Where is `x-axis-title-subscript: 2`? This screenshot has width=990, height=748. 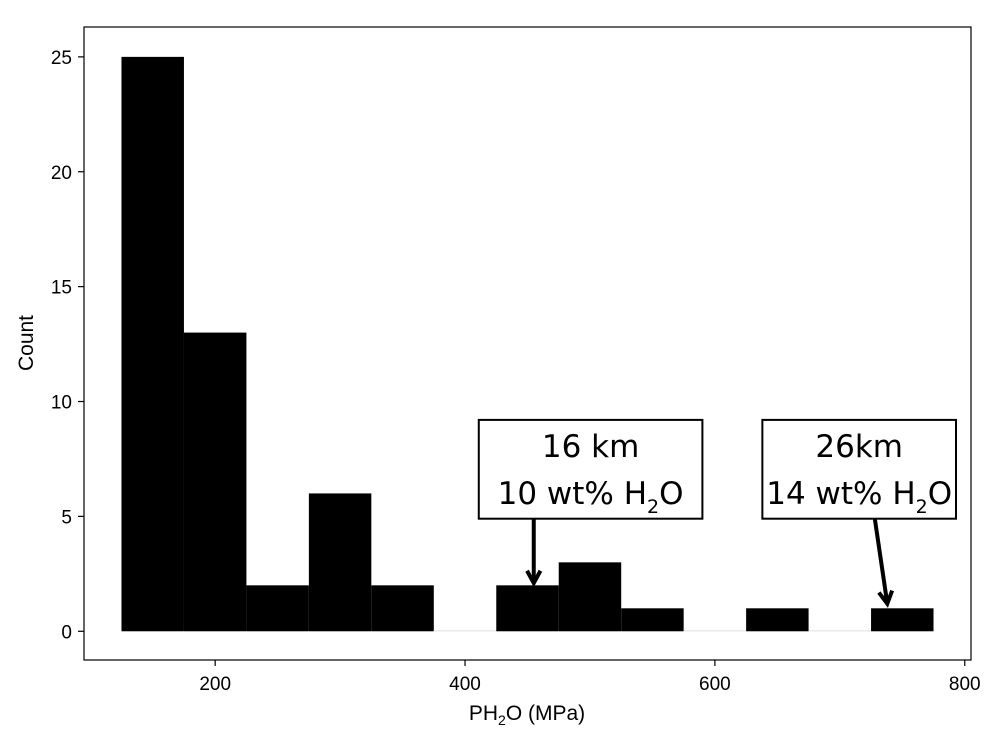
x-axis-title-subscript: 2 is located at coordinates (502, 720).